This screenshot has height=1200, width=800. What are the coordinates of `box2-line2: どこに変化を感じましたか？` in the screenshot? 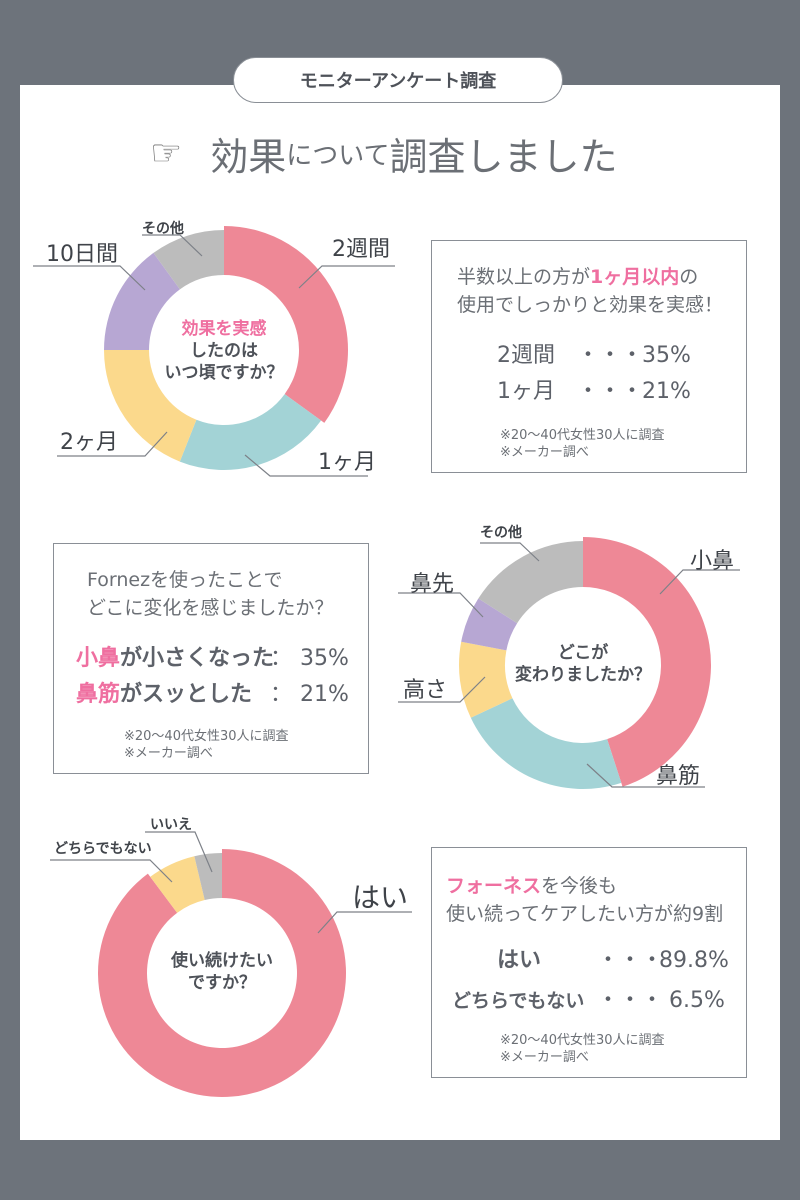 It's located at (210, 608).